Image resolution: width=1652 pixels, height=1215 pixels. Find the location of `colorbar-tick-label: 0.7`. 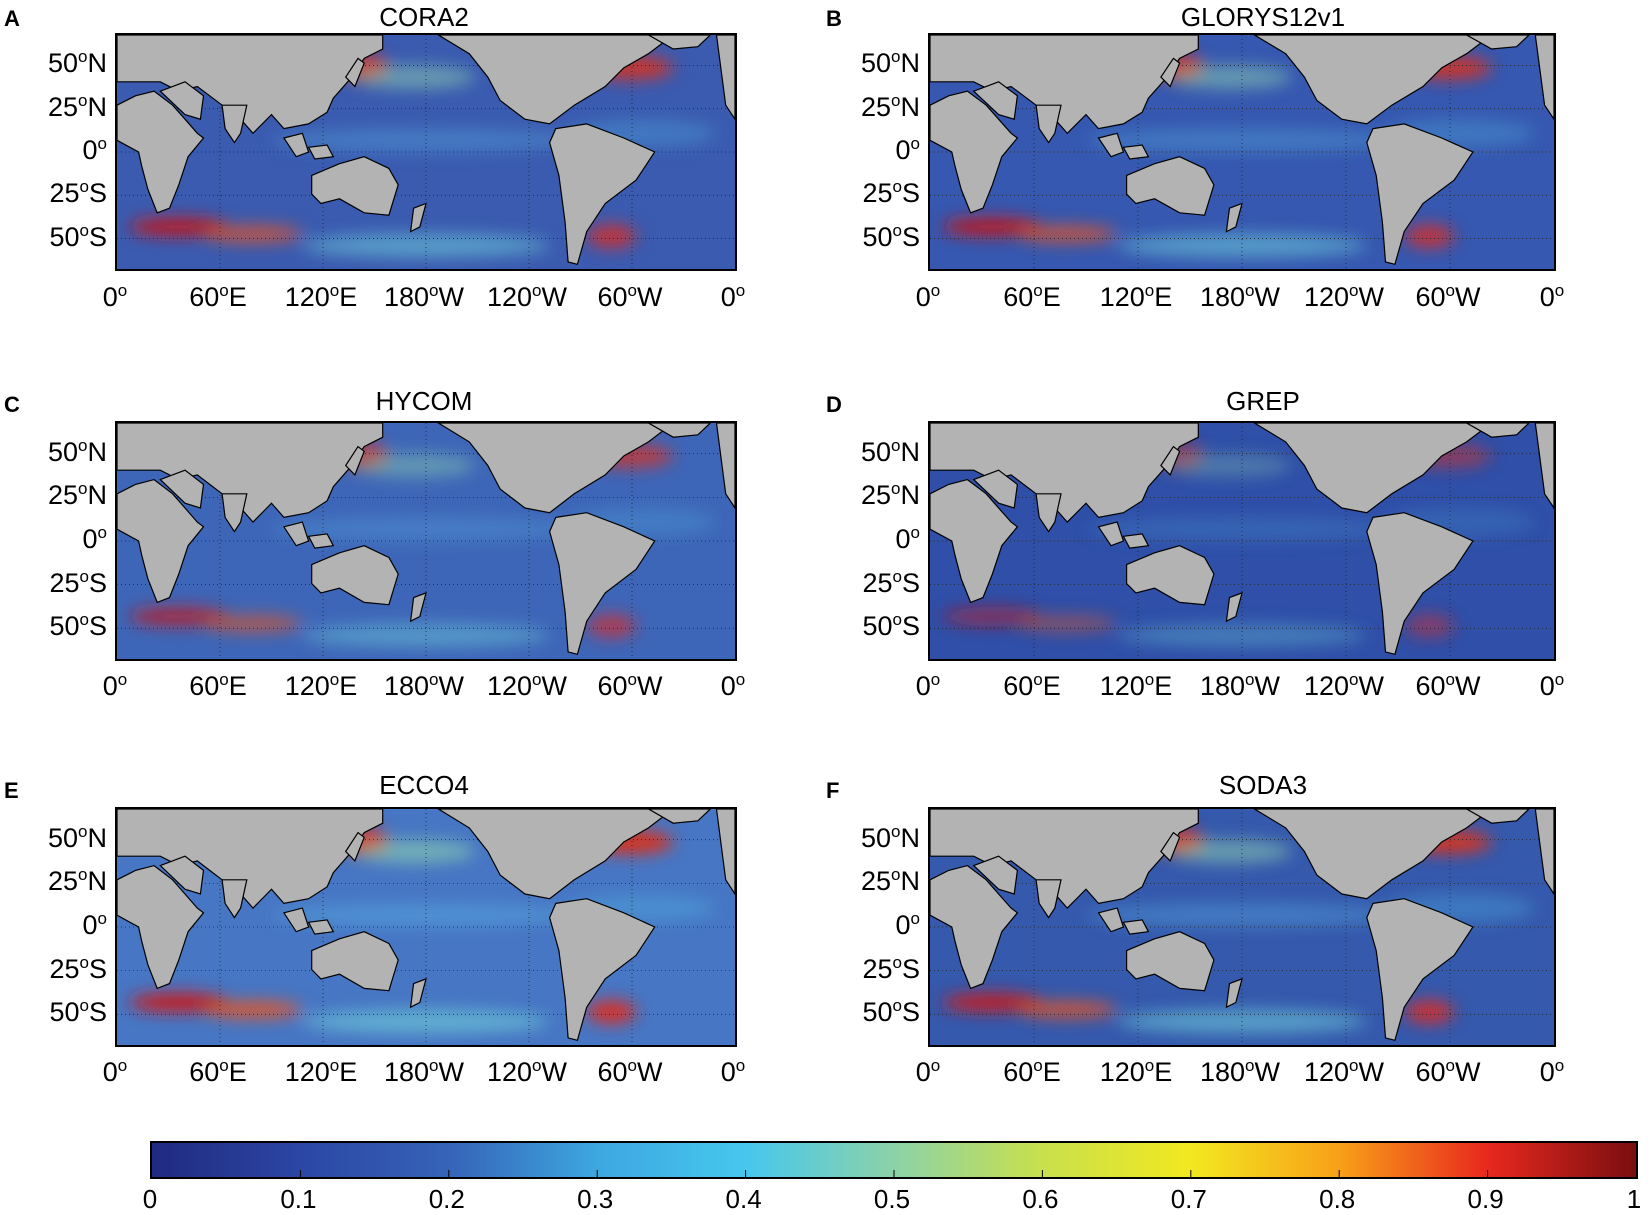

colorbar-tick-label: 0.7 is located at coordinates (1188, 1199).